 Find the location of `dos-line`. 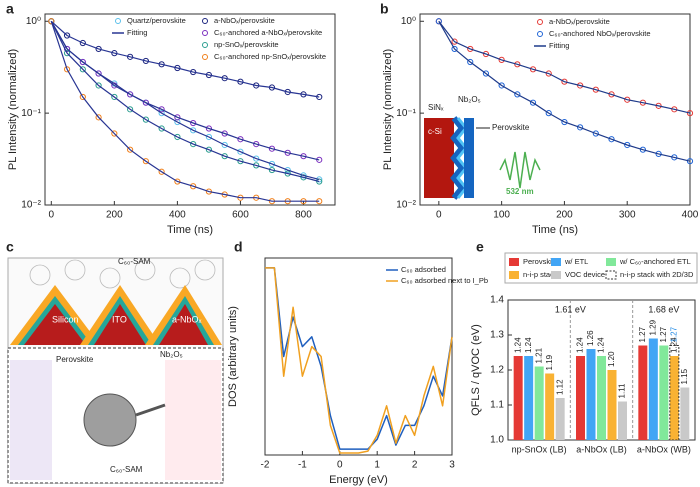

dos-line is located at coordinates (359, 360).